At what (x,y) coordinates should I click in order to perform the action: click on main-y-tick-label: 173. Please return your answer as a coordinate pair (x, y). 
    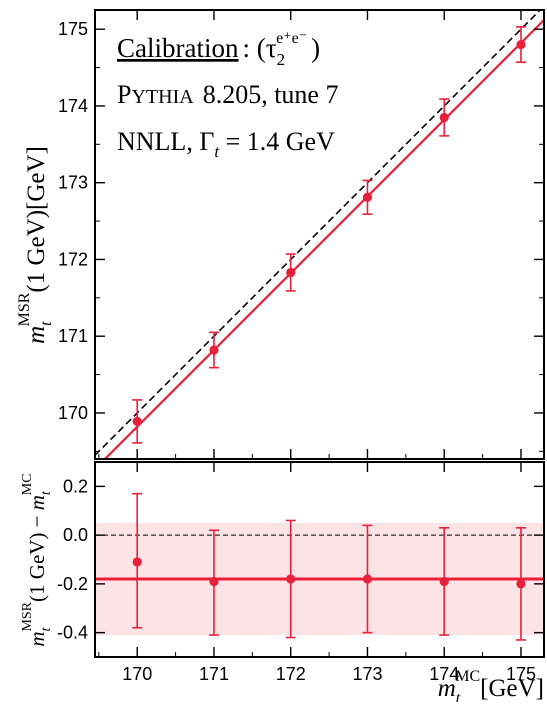
    Looking at the image, I should click on (73, 183).